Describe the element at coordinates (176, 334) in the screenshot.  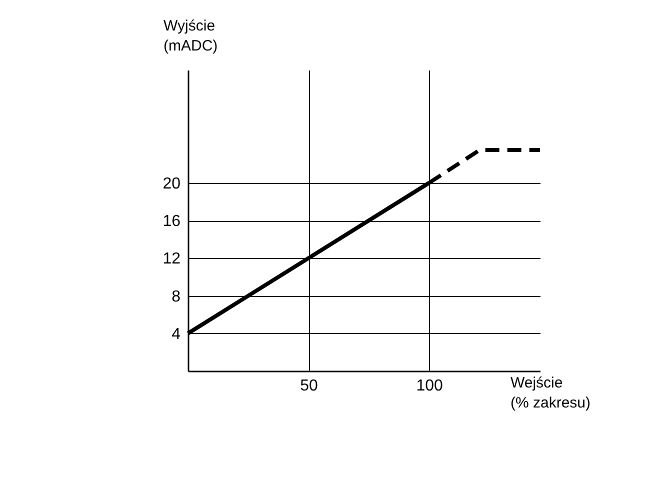
I see `y-tick-label: 4` at that location.